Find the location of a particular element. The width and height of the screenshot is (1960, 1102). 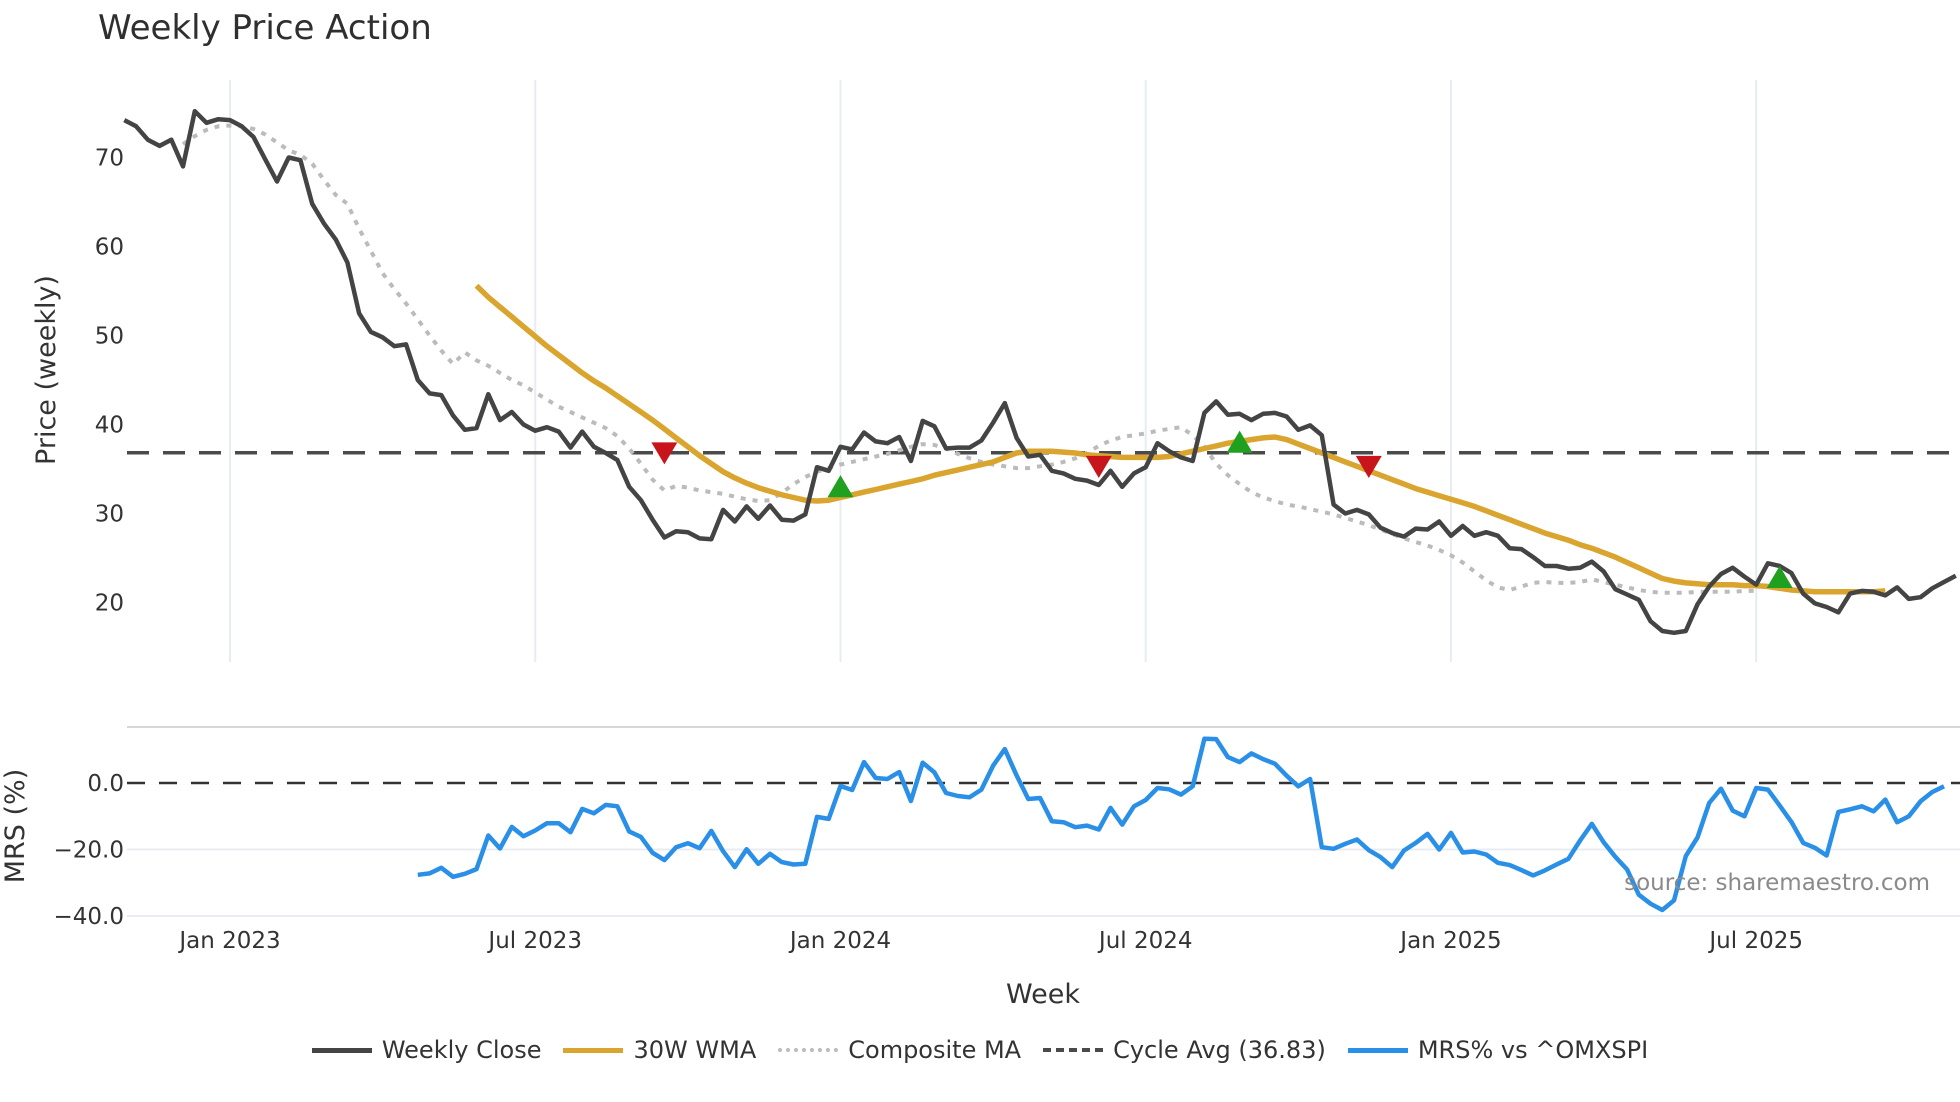

x-tick-label: Jan 2025 is located at coordinates (1449, 941).